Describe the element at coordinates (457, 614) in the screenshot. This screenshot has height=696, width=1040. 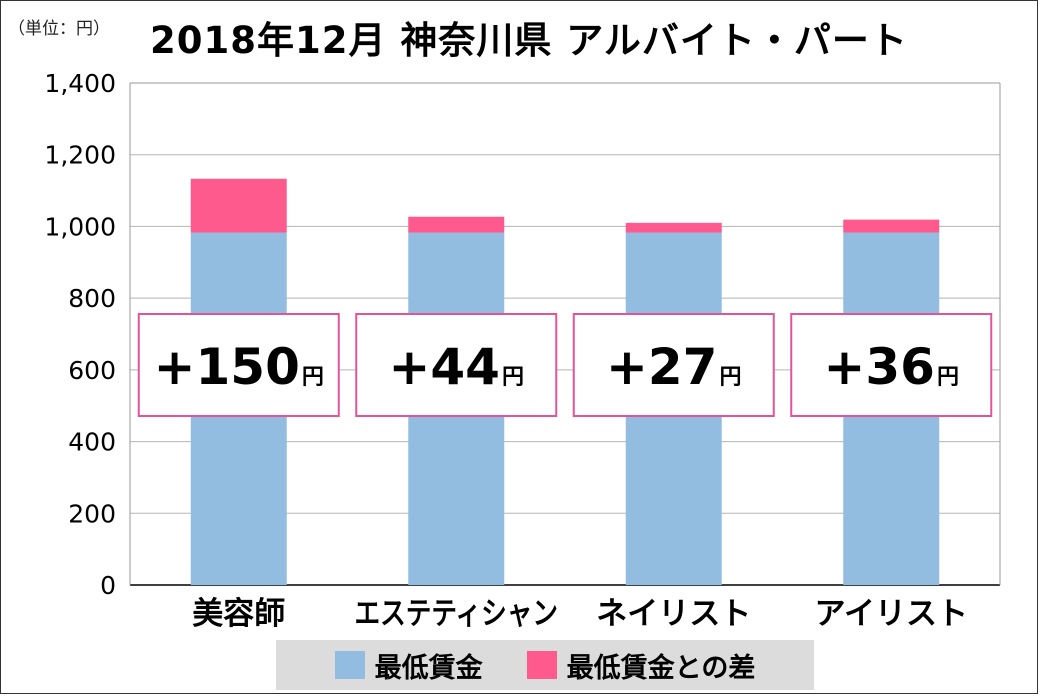
I see `category-label: エステティシャン` at that location.